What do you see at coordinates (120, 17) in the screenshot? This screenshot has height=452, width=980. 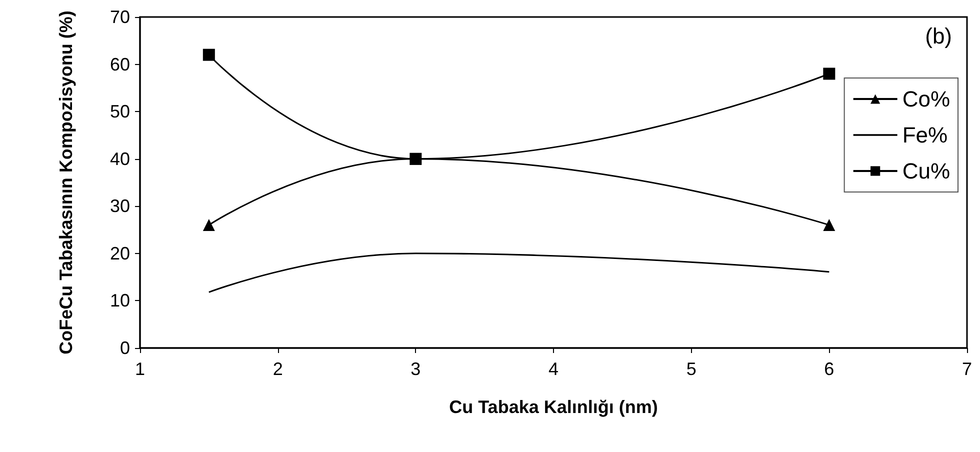 I see `y-tick-label: 70` at bounding box center [120, 17].